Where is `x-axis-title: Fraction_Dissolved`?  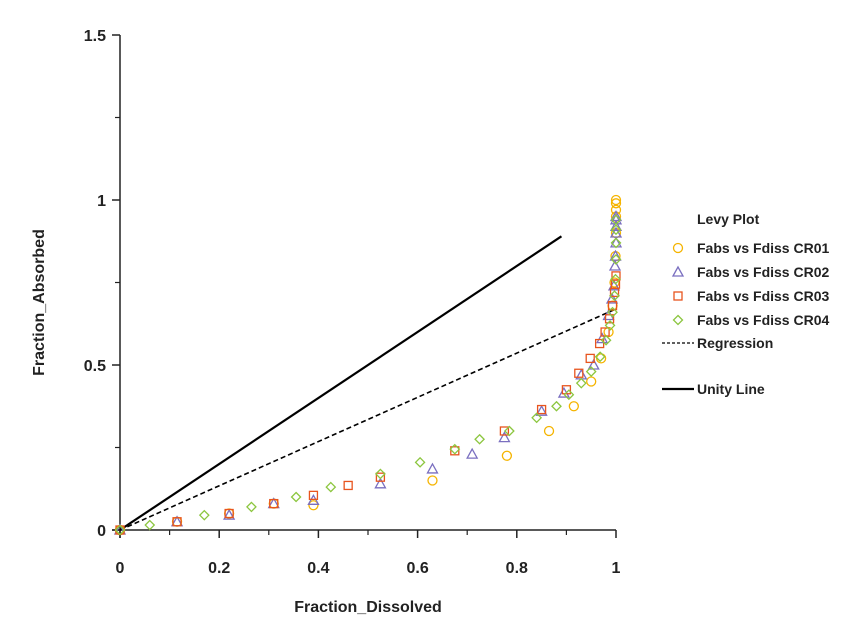 x-axis-title: Fraction_Dissolved is located at coordinates (368, 607).